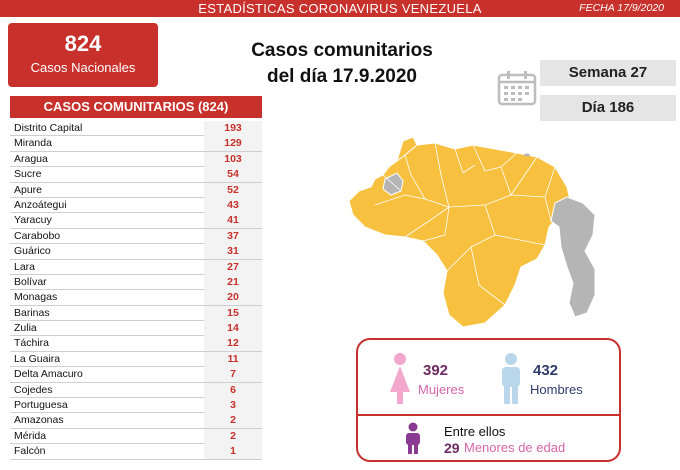 The height and width of the screenshot is (470, 680). What do you see at coordinates (48, 374) in the screenshot?
I see `state-name: Delta Amacuro` at bounding box center [48, 374].